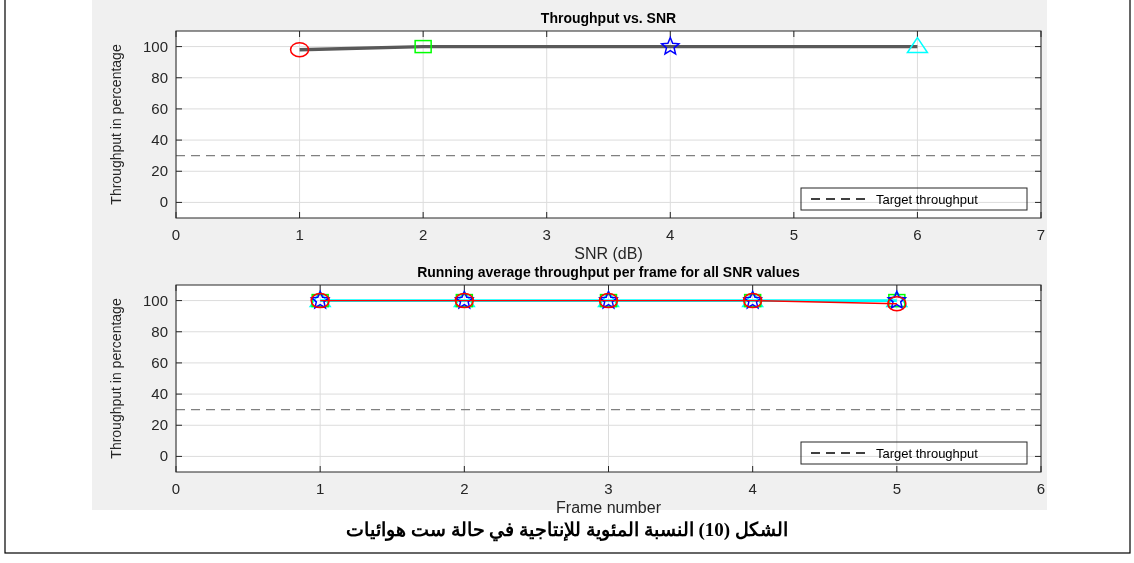 The width and height of the screenshot is (1134, 563). I want to click on x-tick-label: 7, so click(1041, 234).